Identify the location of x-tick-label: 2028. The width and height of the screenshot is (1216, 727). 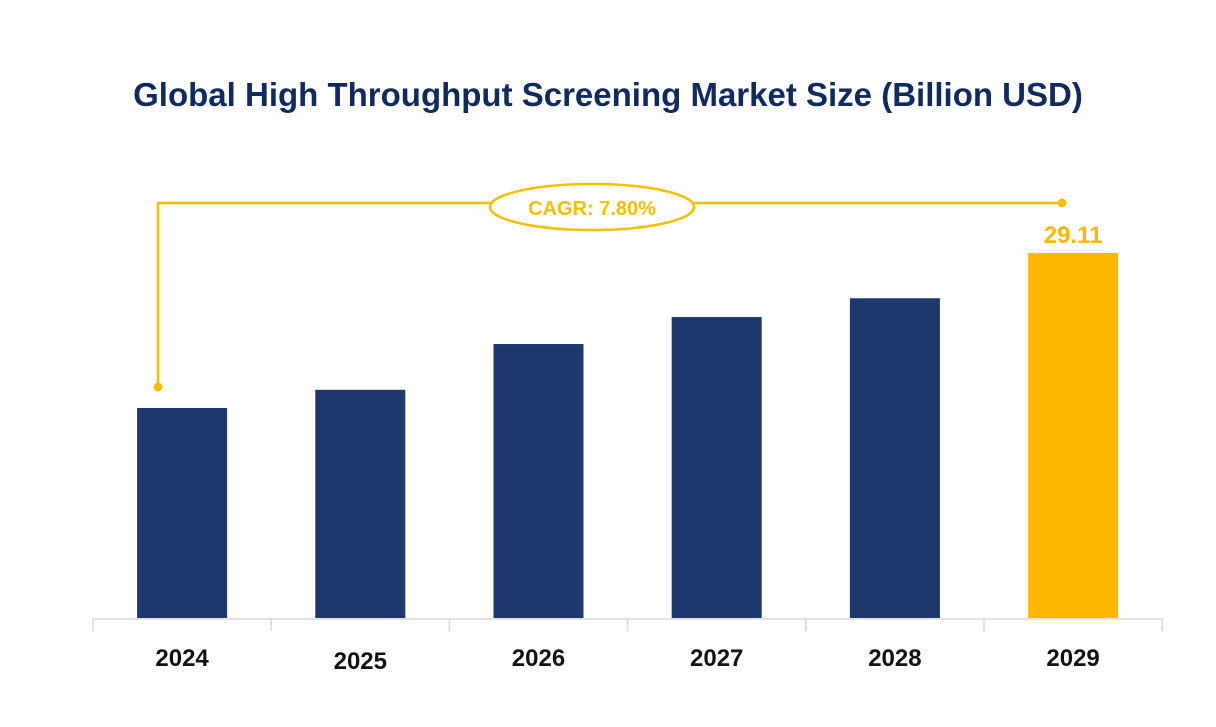
(894, 658).